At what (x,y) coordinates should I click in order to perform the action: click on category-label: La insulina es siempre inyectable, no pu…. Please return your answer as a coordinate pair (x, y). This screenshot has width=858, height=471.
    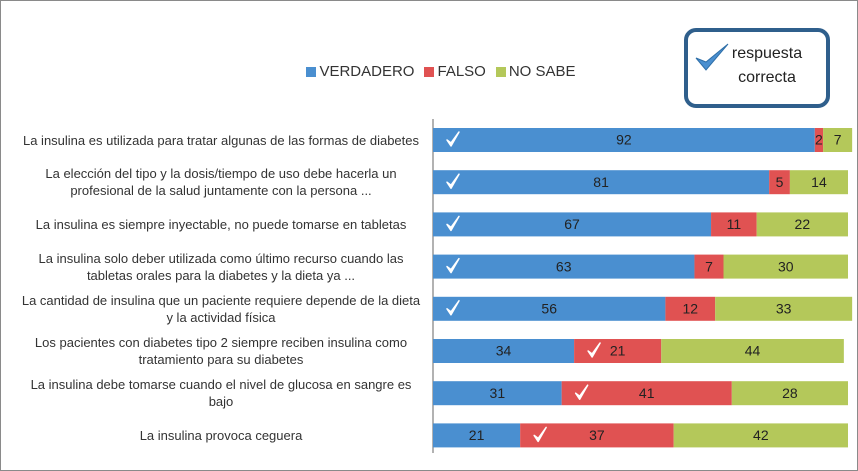
    Looking at the image, I should click on (221, 224).